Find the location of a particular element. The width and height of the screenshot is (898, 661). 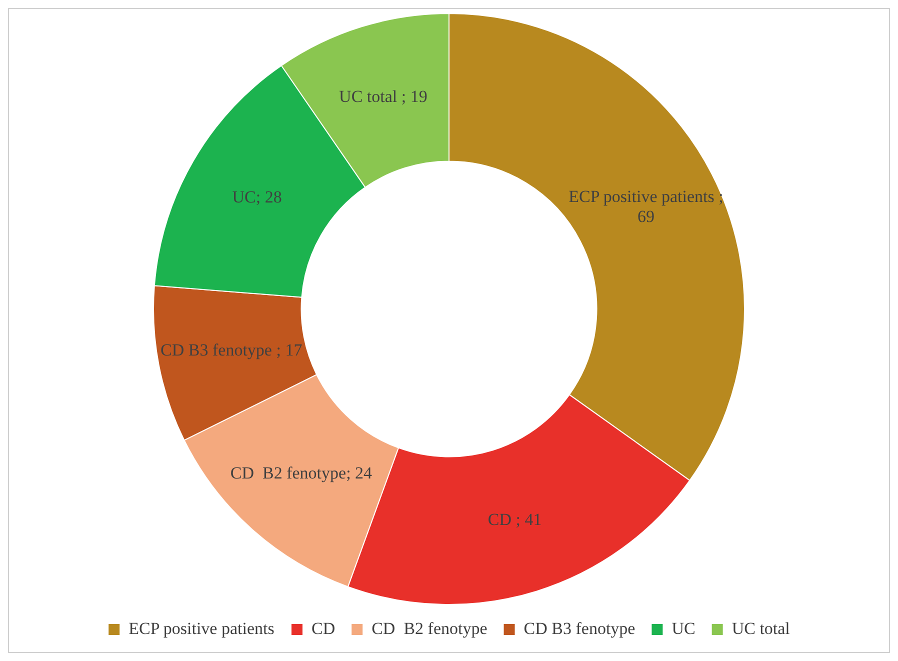

legend-label: CD is located at coordinates (323, 628).